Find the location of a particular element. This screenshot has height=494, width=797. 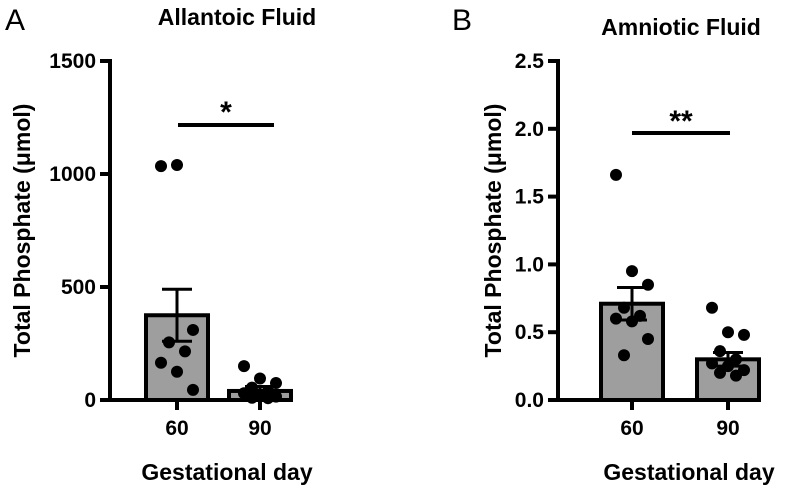

y-tick-label: 1000 is located at coordinates (72, 174).